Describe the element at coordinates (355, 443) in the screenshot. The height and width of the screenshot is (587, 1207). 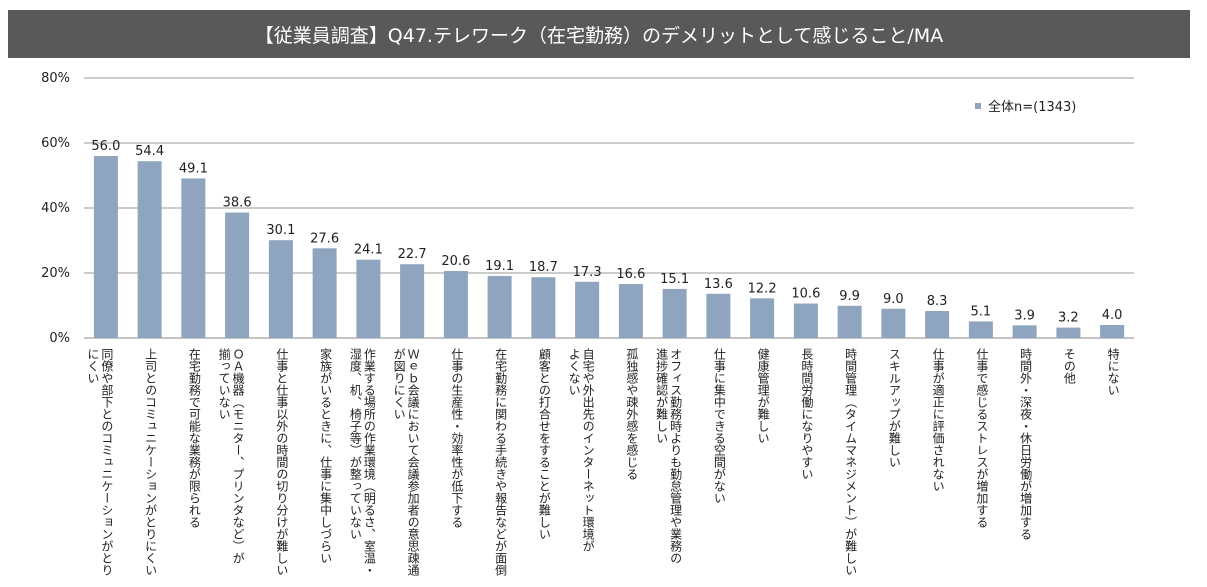
I see `x-tick-label: 湿度、机、椅子等）が整っていない` at that location.